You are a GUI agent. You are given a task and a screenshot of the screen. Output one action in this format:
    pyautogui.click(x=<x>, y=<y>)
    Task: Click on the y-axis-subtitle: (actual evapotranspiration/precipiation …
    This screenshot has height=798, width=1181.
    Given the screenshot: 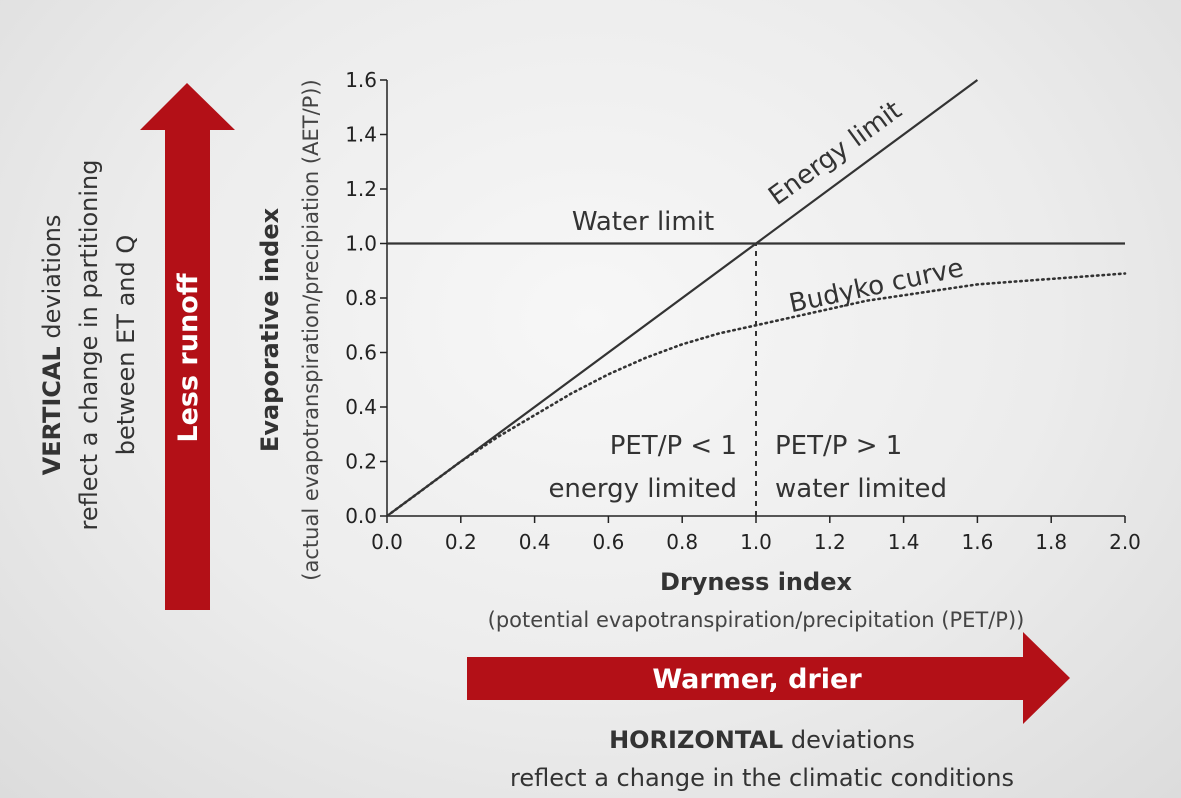 What is the action you would take?
    pyautogui.click(x=311, y=329)
    